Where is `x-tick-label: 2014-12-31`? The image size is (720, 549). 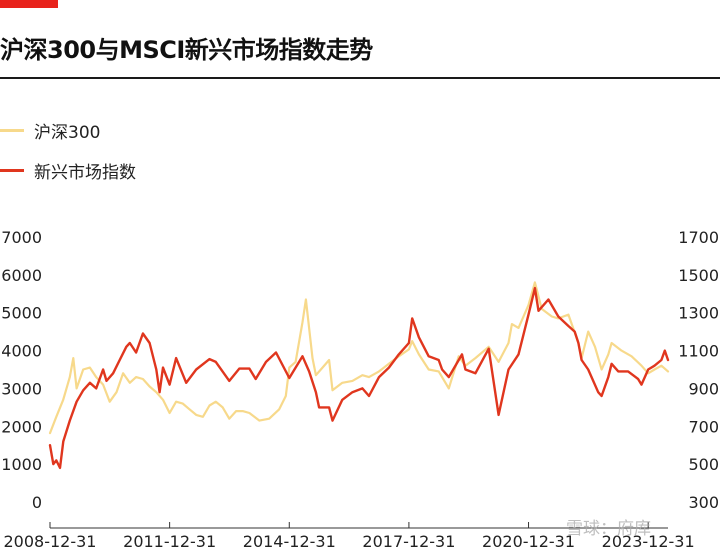 x-tick-label: 2014-12-31 is located at coordinates (289, 540).